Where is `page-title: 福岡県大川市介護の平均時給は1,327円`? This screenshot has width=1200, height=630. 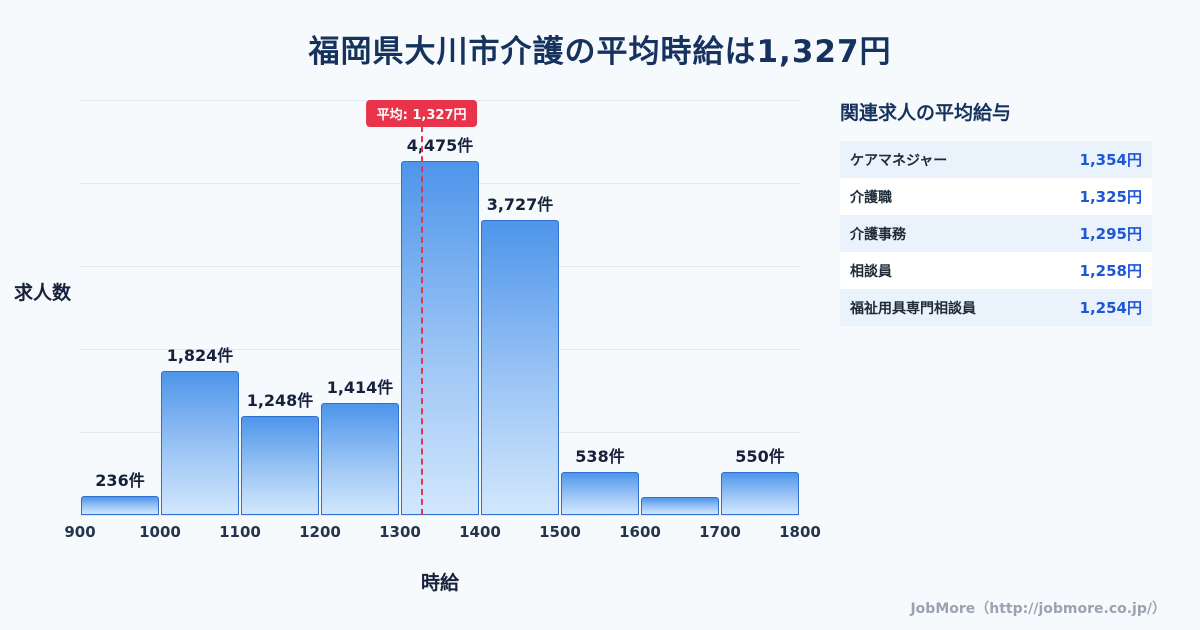 page-title: 福岡県大川市介護の平均時給は1,327円 is located at coordinates (600, 52).